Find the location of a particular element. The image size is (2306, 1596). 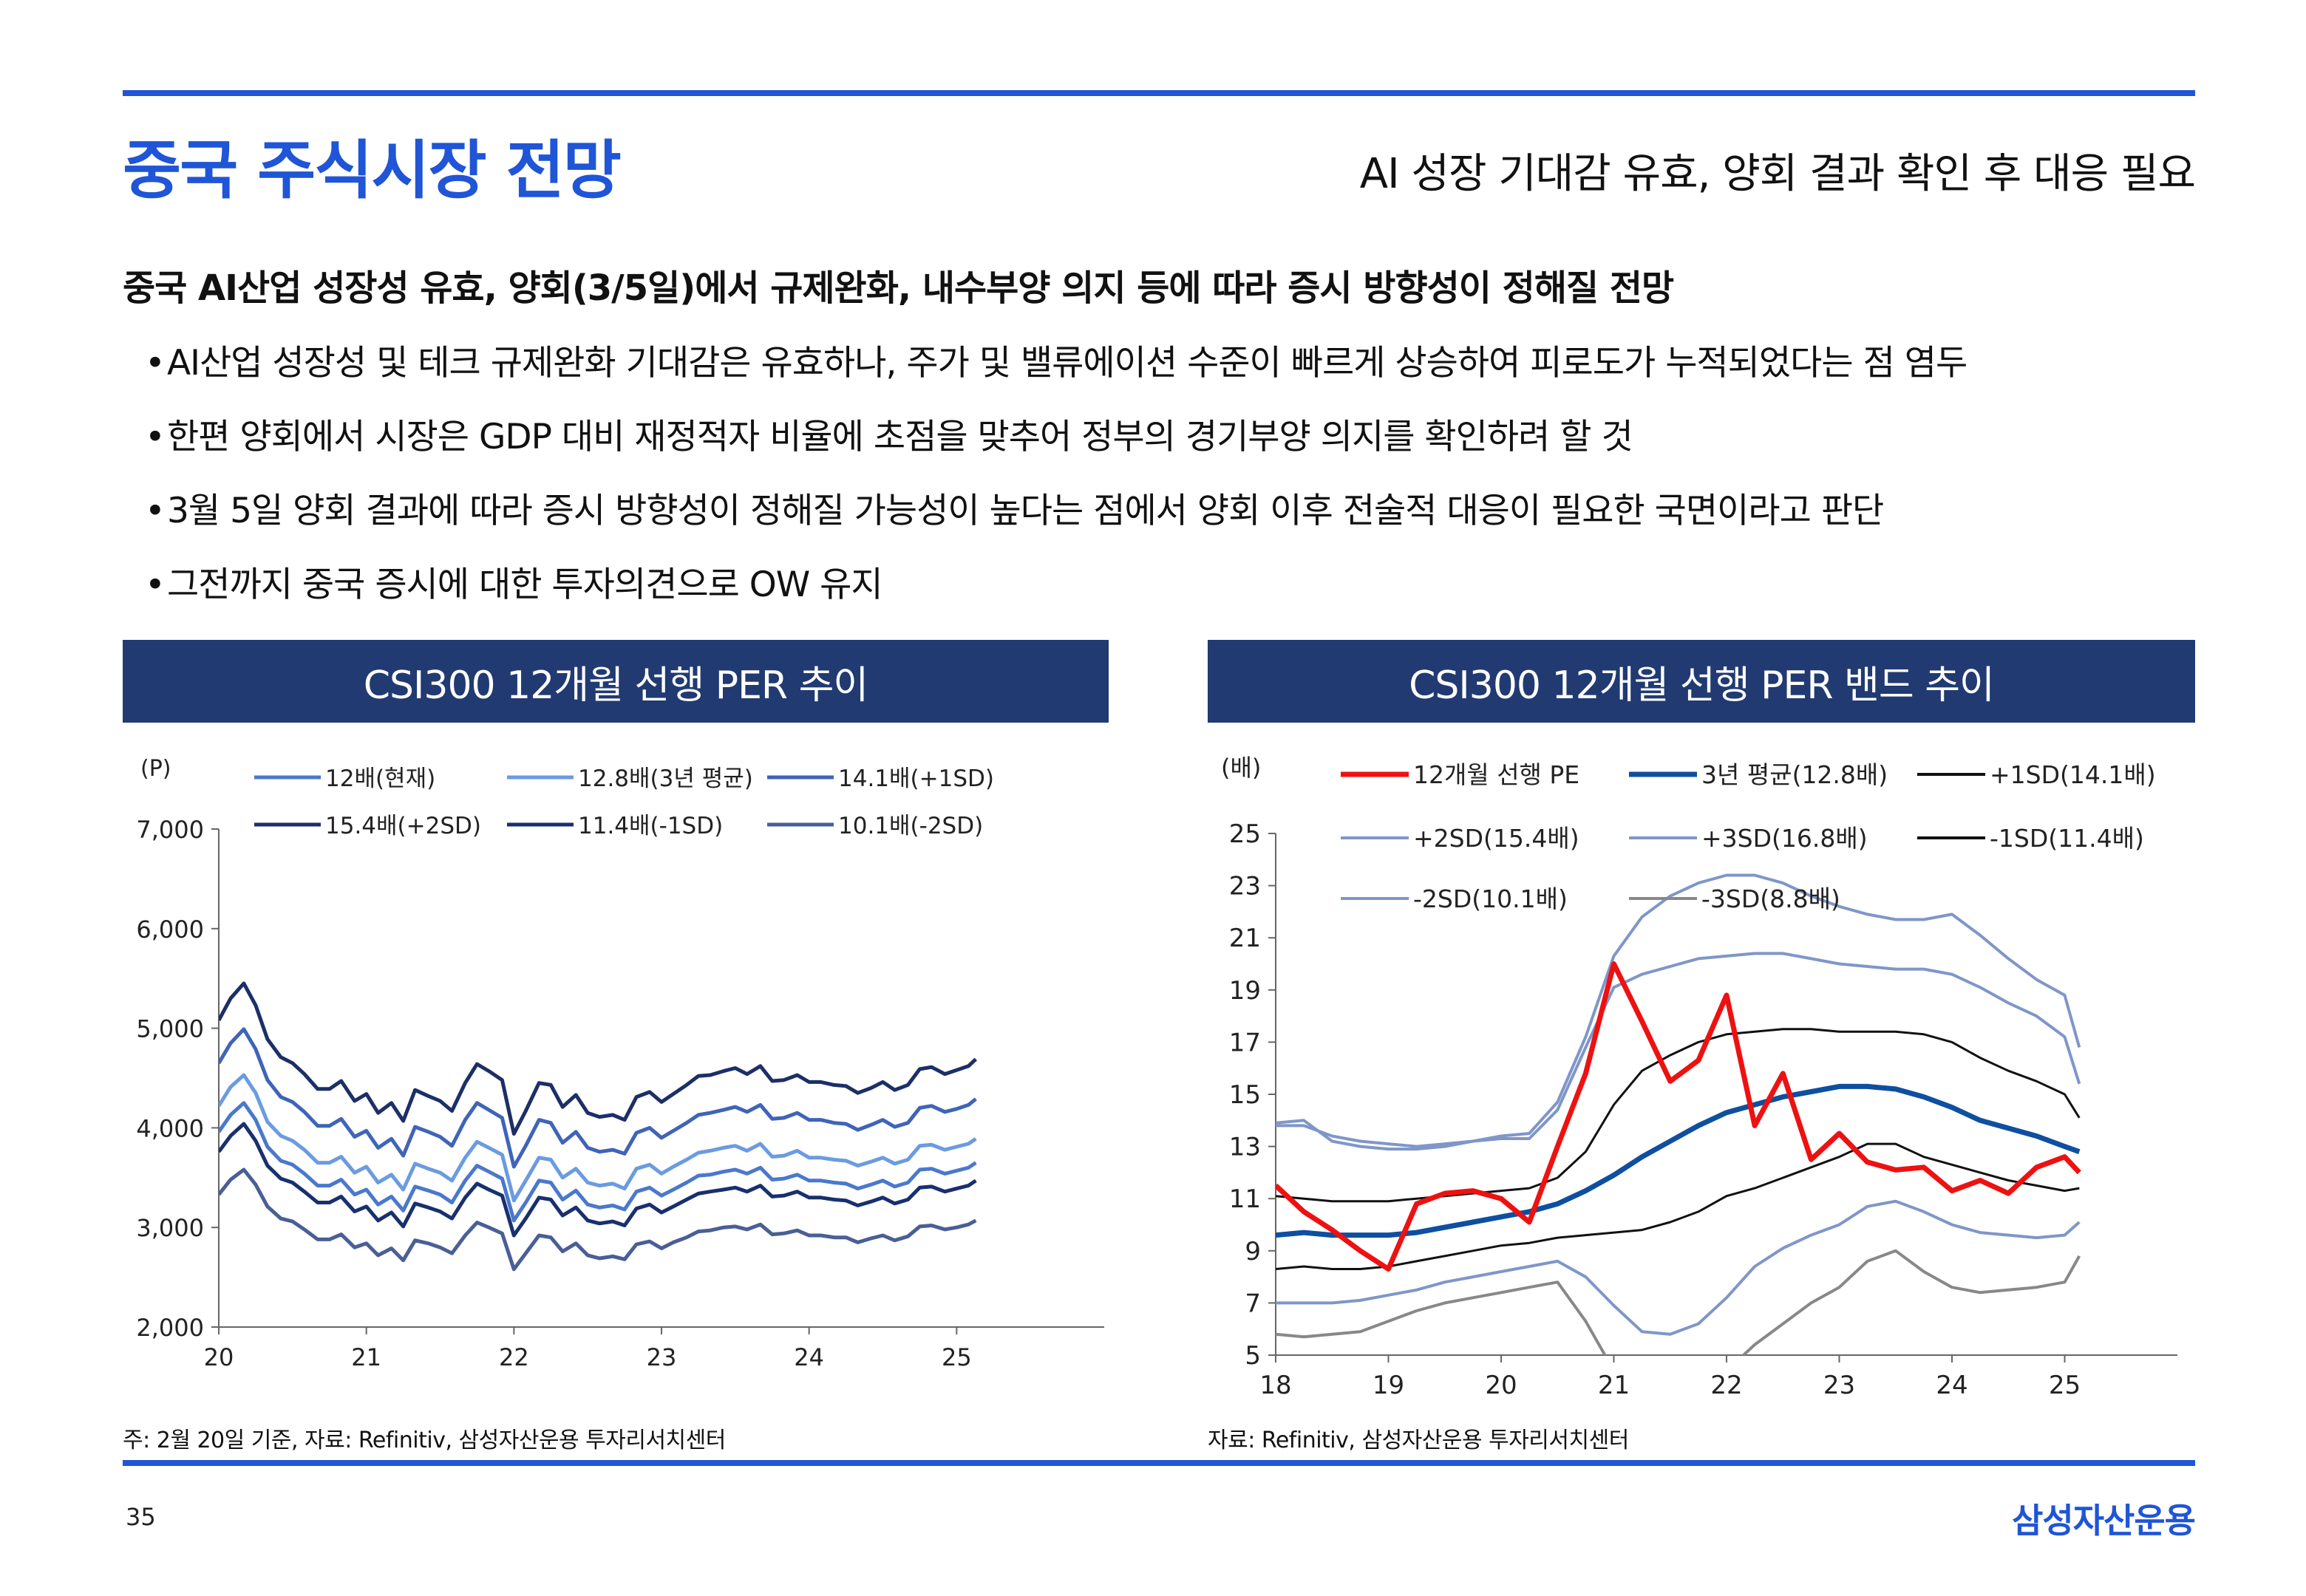

left-chart-header: CSI300 12개월 선행 PER 추이 is located at coordinates (616, 681).